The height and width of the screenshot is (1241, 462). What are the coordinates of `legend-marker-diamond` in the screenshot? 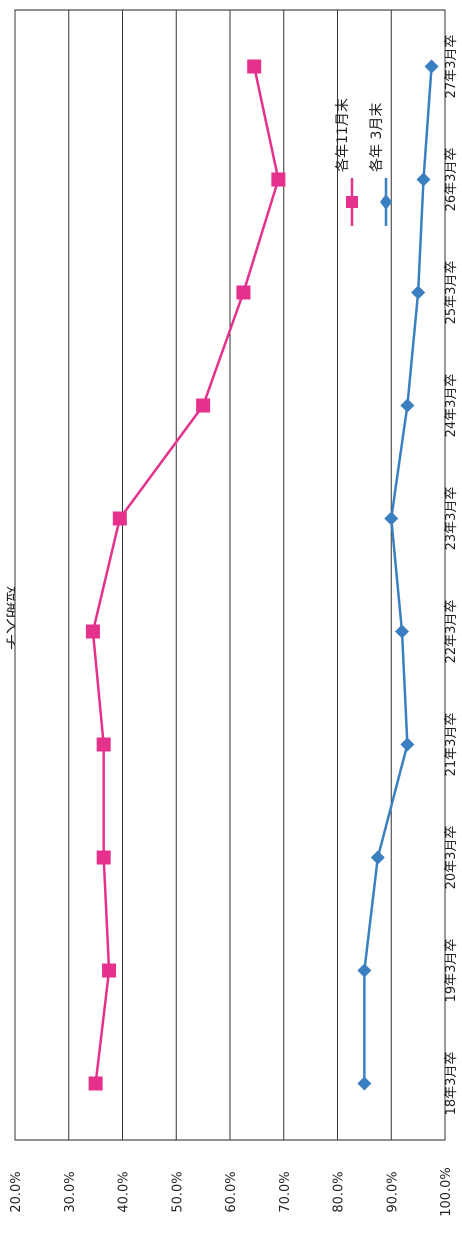 It's located at (386, 202).